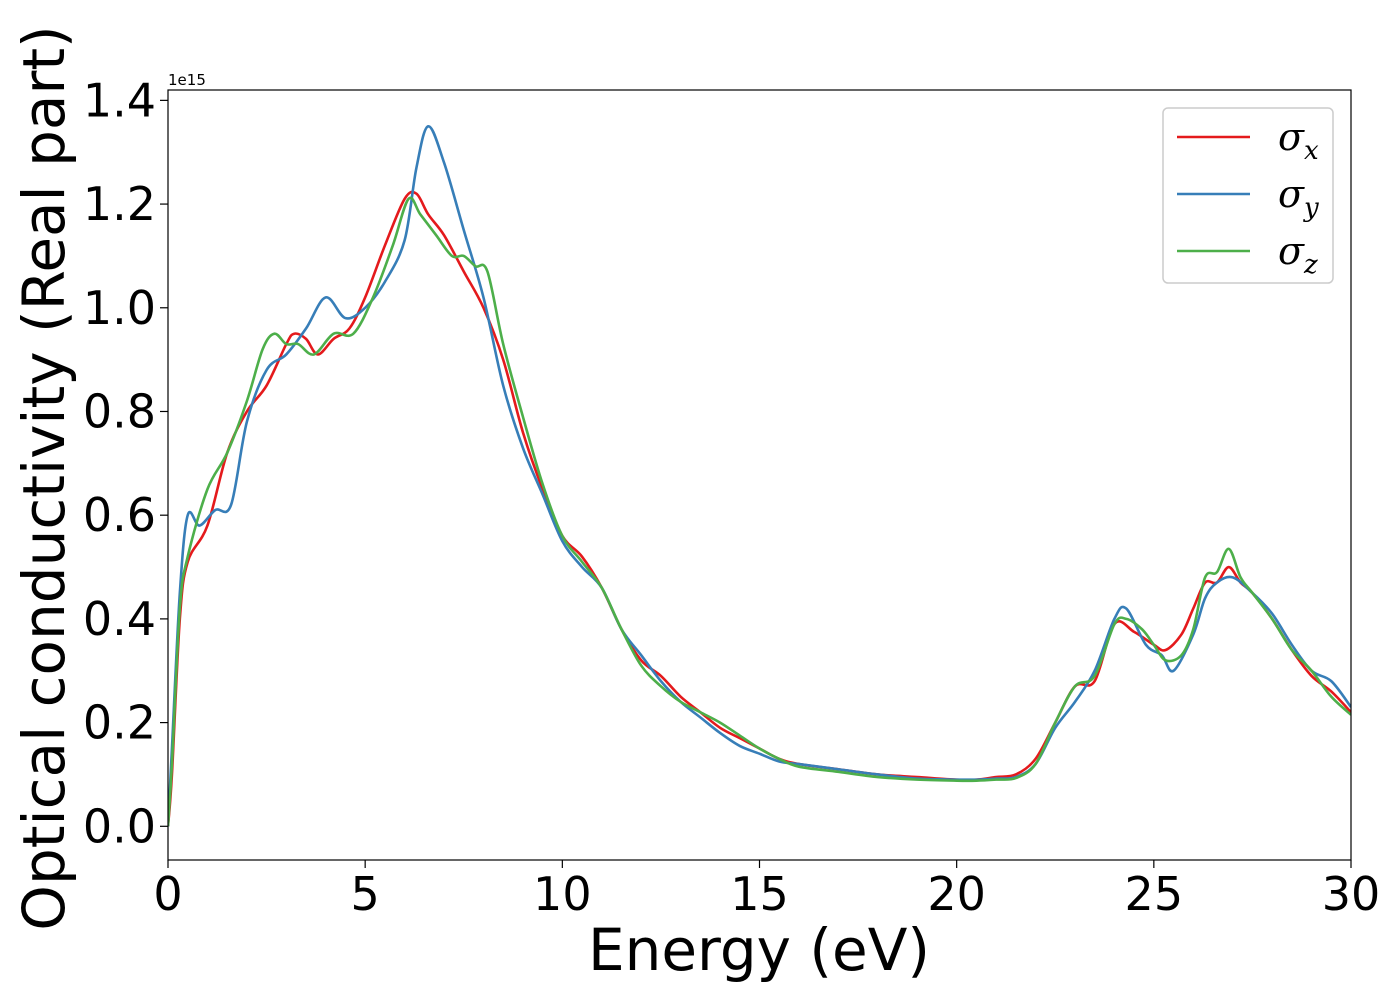 This screenshot has height=1000, width=1400. I want to click on y-tick-label: 0.0, so click(119, 826).